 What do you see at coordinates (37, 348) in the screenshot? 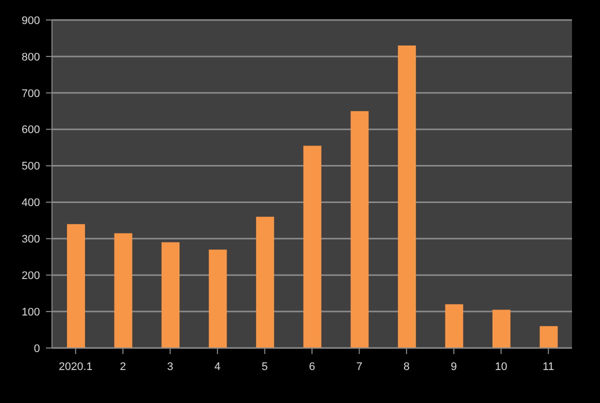
I see `y-tick-label: 0` at bounding box center [37, 348].